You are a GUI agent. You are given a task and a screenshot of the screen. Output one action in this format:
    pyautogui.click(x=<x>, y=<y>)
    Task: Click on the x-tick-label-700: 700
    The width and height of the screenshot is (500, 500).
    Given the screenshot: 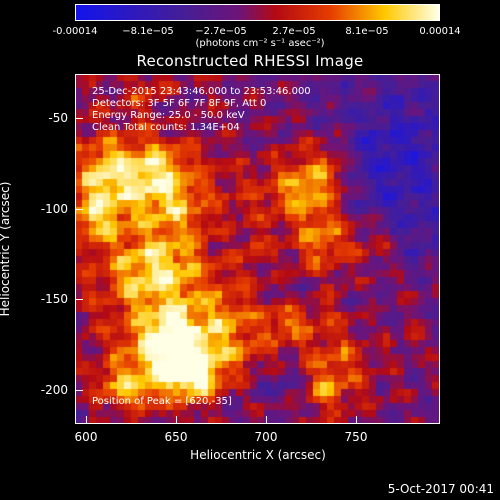 What is the action you would take?
    pyautogui.click(x=266, y=437)
    